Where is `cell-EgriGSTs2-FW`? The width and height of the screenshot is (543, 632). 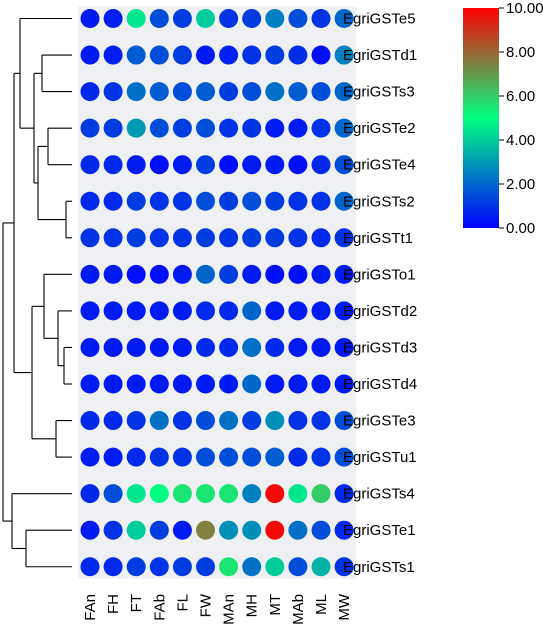
cell-EgriGSTs2-FW is located at coordinates (205, 201).